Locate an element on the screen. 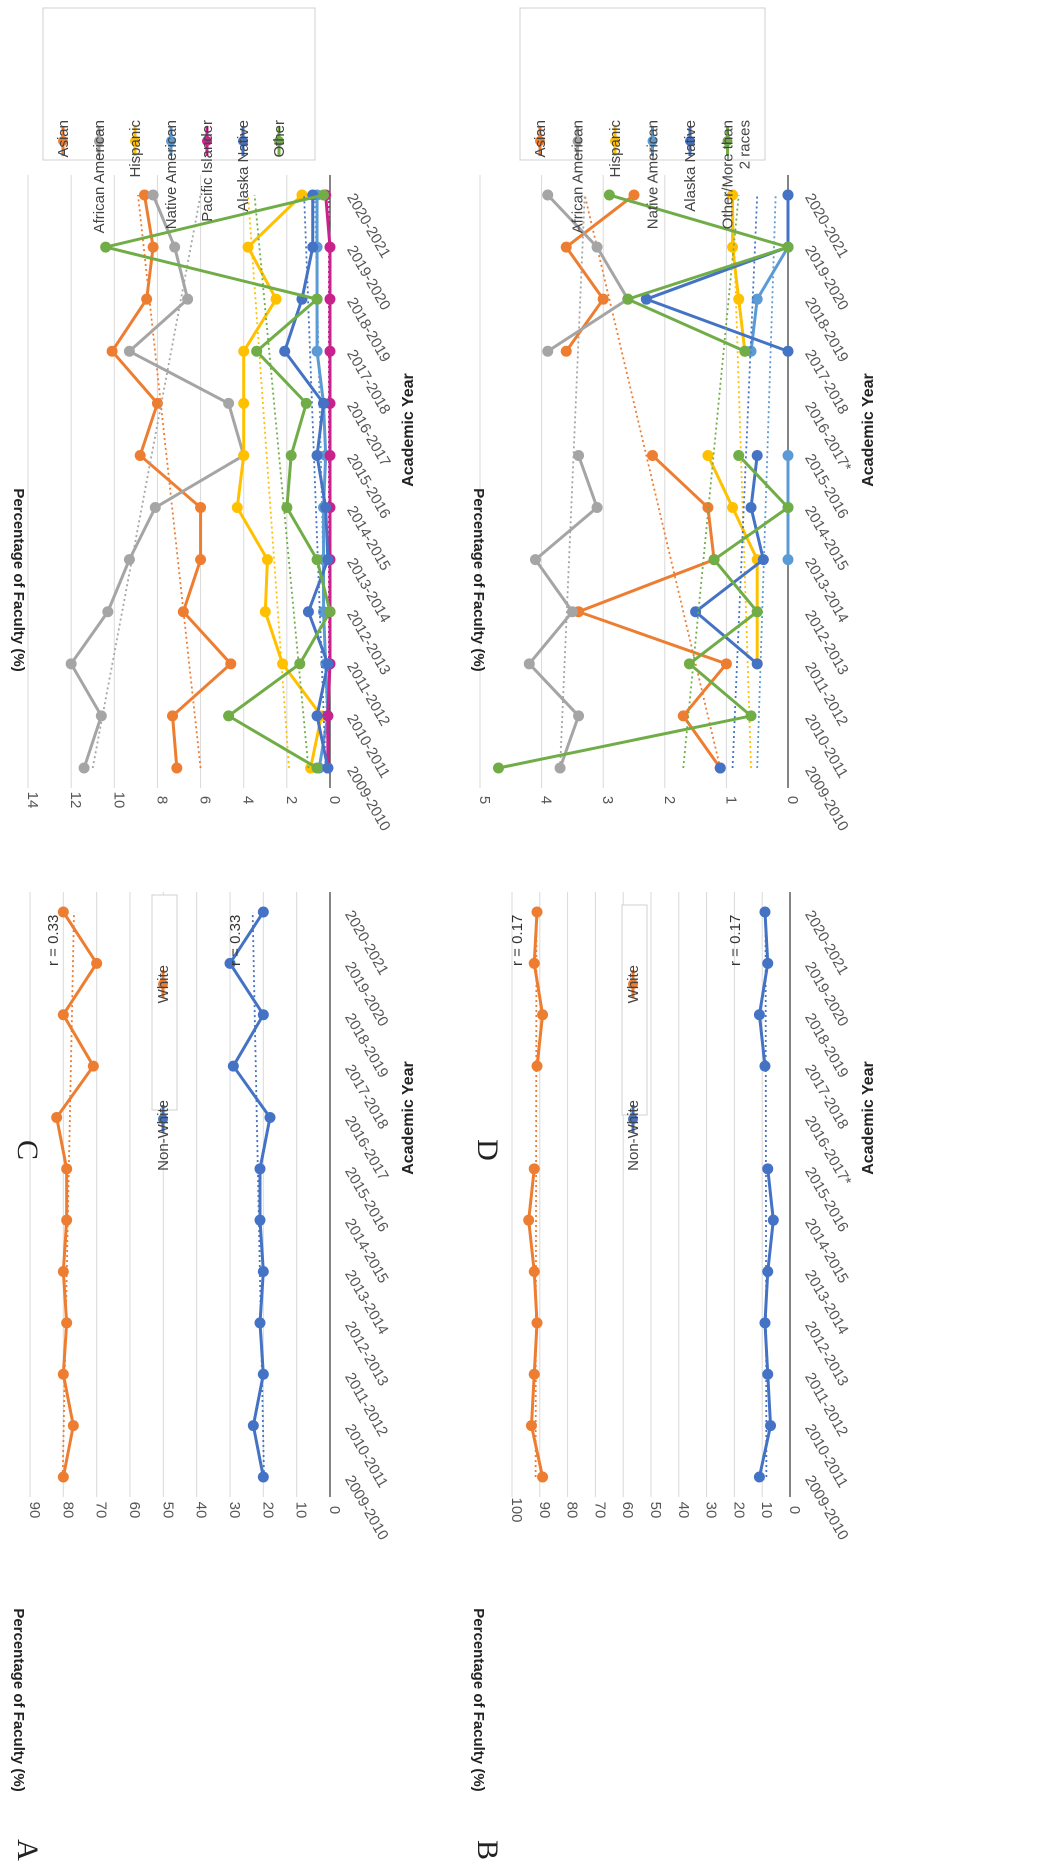 The width and height of the screenshot is (1049, 1868). legend-item: Native American is located at coordinates (171, 174).